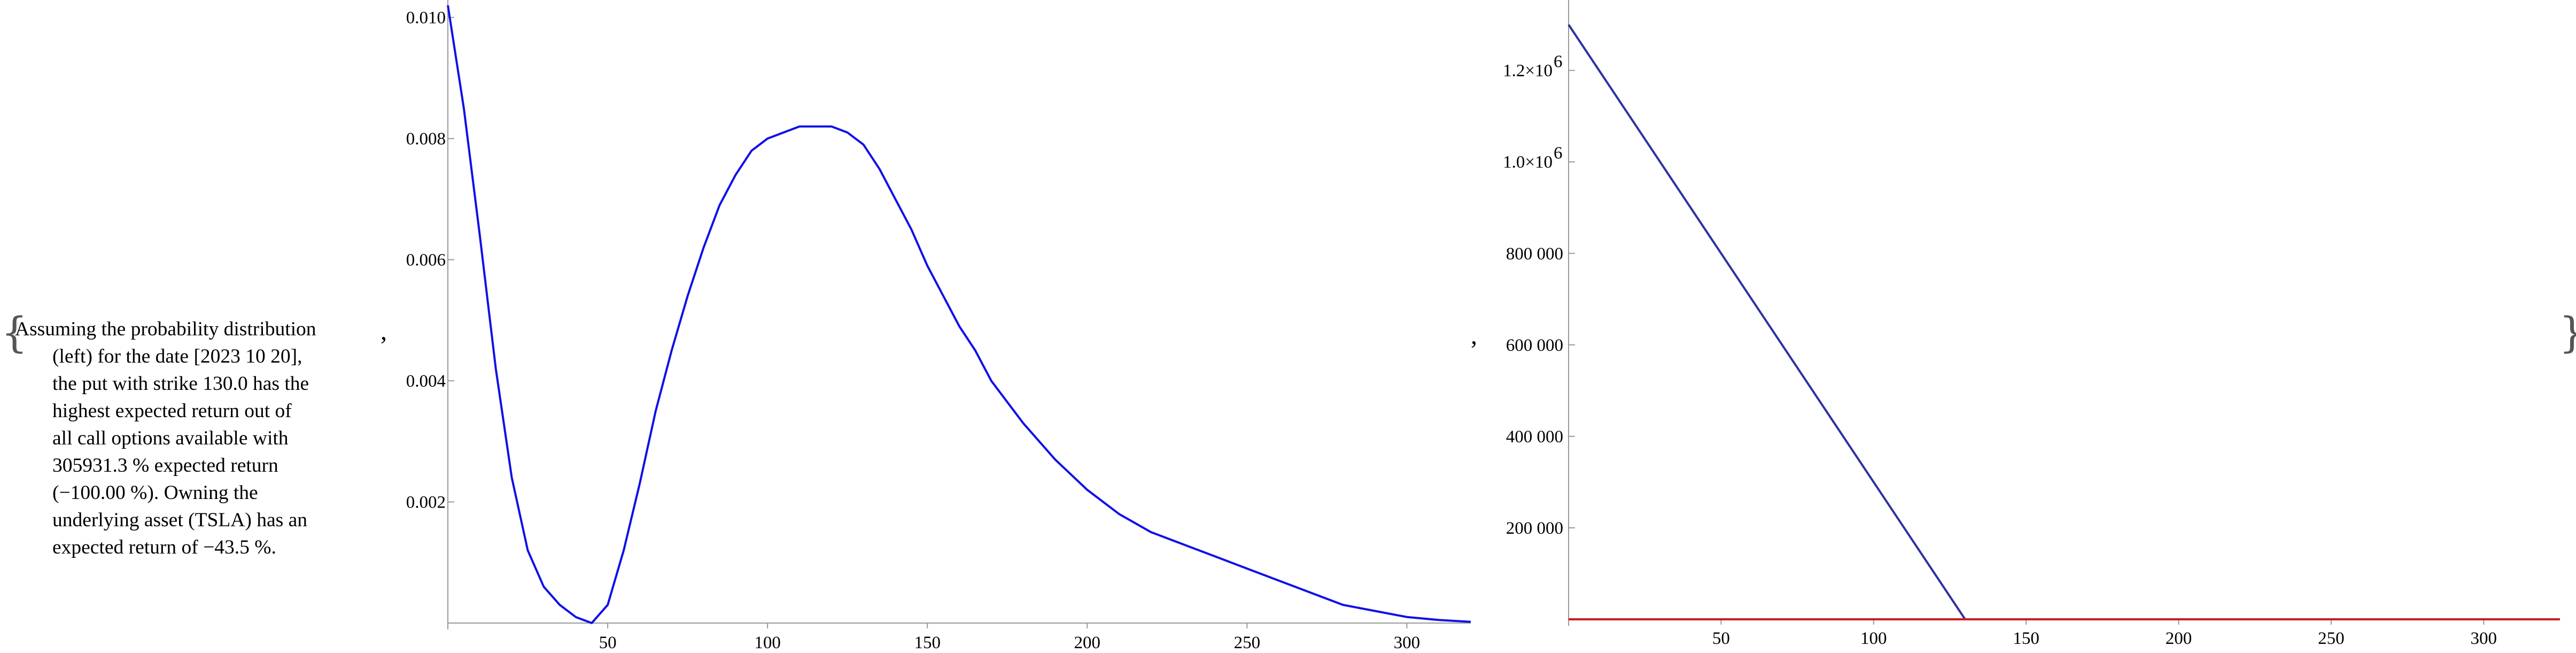 The width and height of the screenshot is (2576, 653). What do you see at coordinates (426, 19) in the screenshot?
I see `density-y-tick-label: 0.010` at bounding box center [426, 19].